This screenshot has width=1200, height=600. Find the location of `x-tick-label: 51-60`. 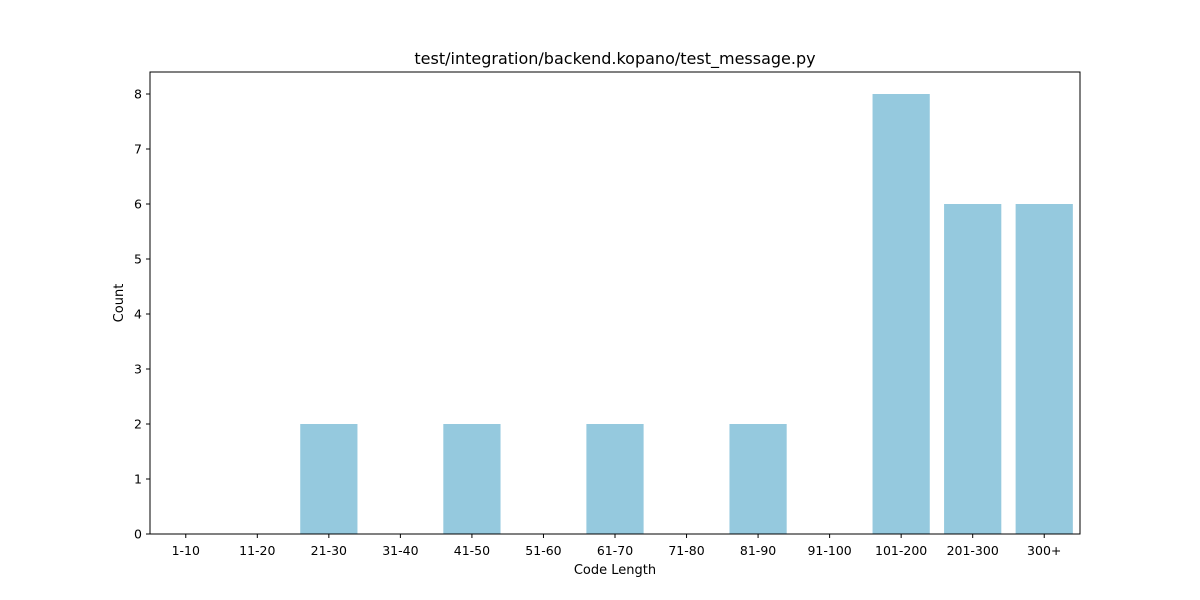

x-tick-label: 51-60 is located at coordinates (543, 550).